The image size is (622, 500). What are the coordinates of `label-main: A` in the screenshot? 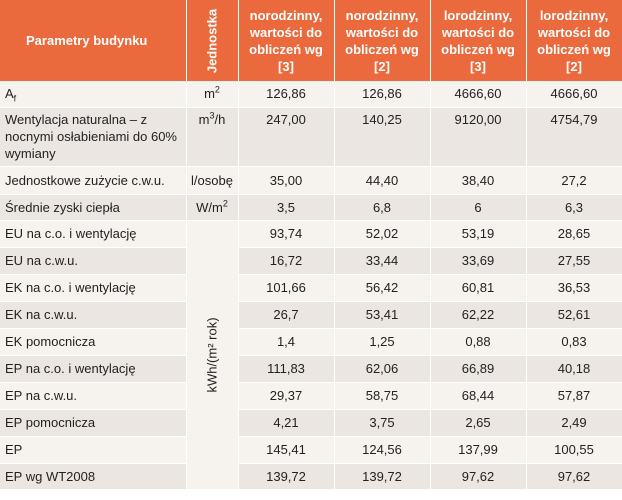 It's located at (9, 94).